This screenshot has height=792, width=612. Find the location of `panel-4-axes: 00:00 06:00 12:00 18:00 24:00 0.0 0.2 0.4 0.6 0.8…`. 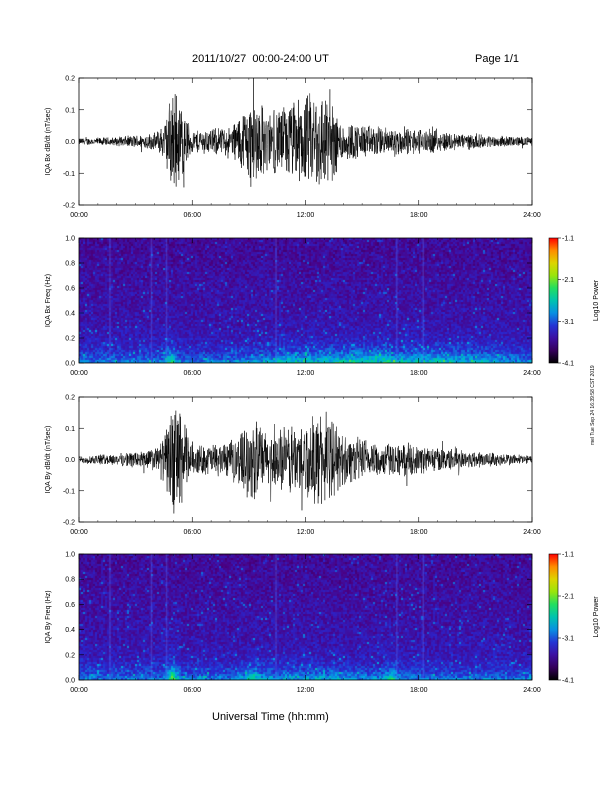

panel-4-axes: 00:00 06:00 12:00 18:00 24:00 0.0 0.2 0.4 0.6 0.8… is located at coordinates (293, 623).